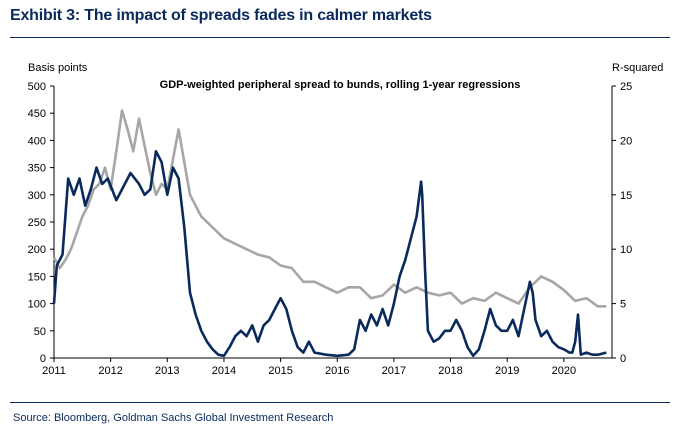 This screenshot has width=680, height=438. What do you see at coordinates (340, 402) in the screenshot?
I see `source-rule` at bounding box center [340, 402].